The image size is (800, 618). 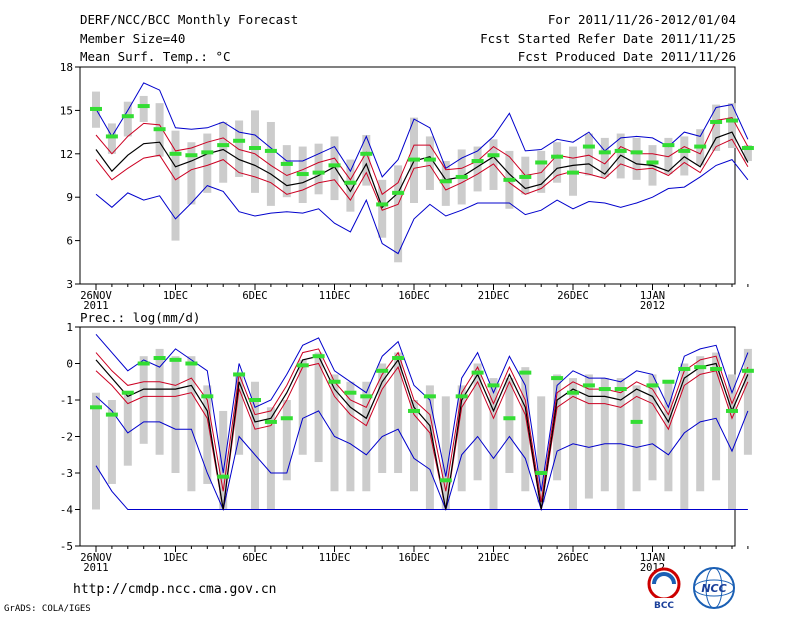 What do you see at coordinates (652, 558) in the screenshot?
I see `precip-x-tick-label: 1JAN` at bounding box center [652, 558].